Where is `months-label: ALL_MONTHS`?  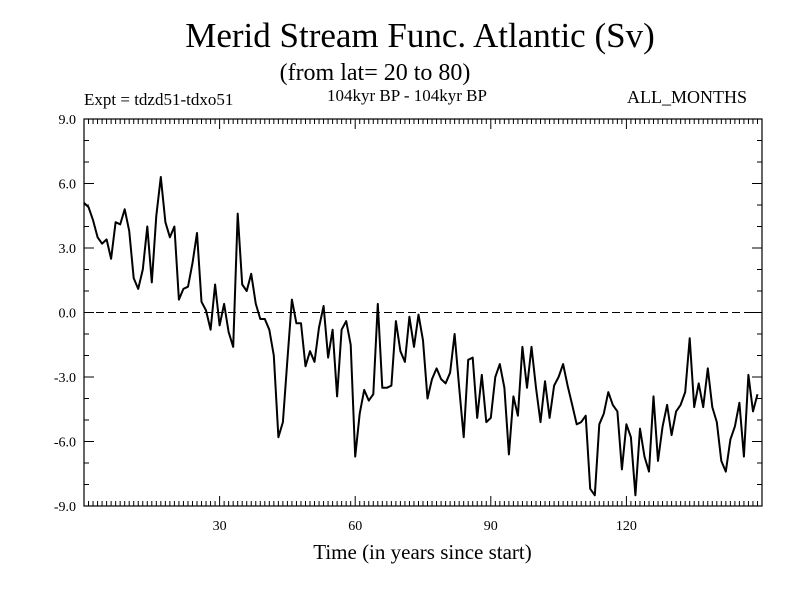
months-label: ALL_MONTHS is located at coordinates (687, 97).